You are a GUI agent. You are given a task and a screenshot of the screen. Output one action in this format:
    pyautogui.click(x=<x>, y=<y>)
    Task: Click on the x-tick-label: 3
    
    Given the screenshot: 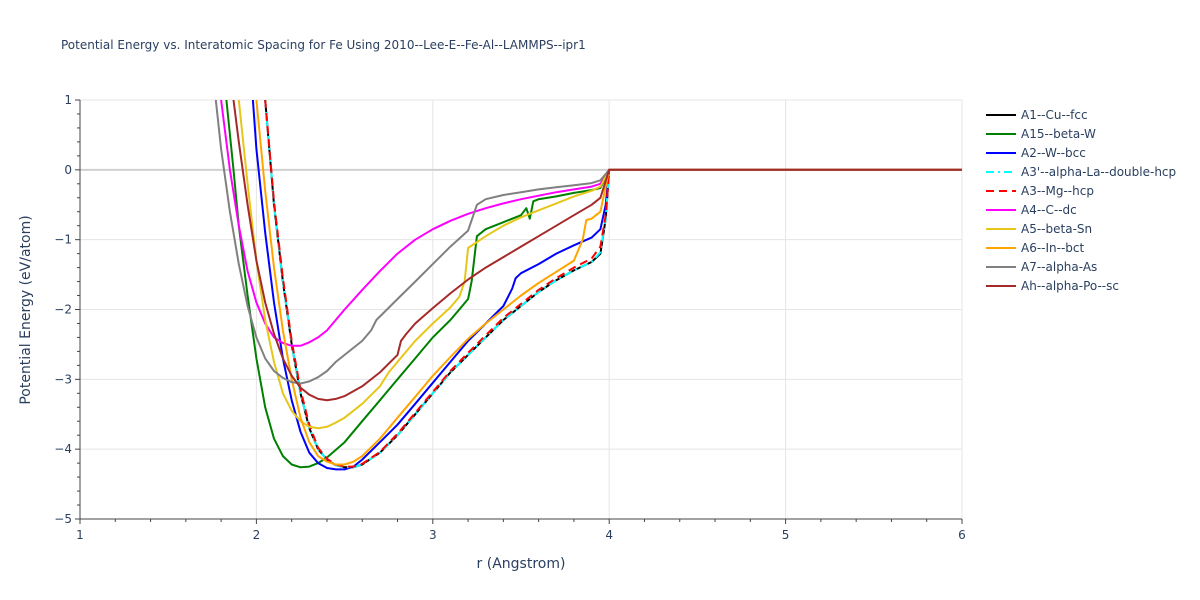 What is the action you would take?
    pyautogui.click(x=433, y=535)
    